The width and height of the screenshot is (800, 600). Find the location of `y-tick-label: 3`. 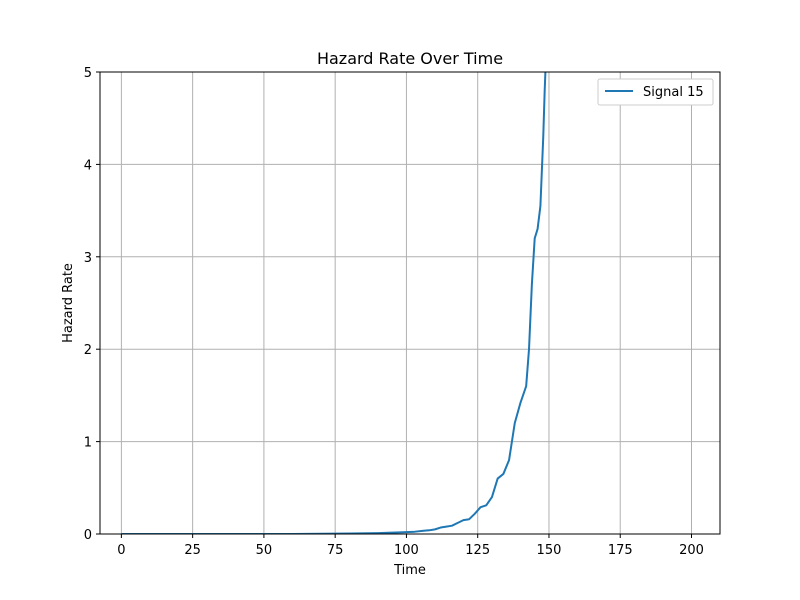

y-tick-label: 3 is located at coordinates (88, 258).